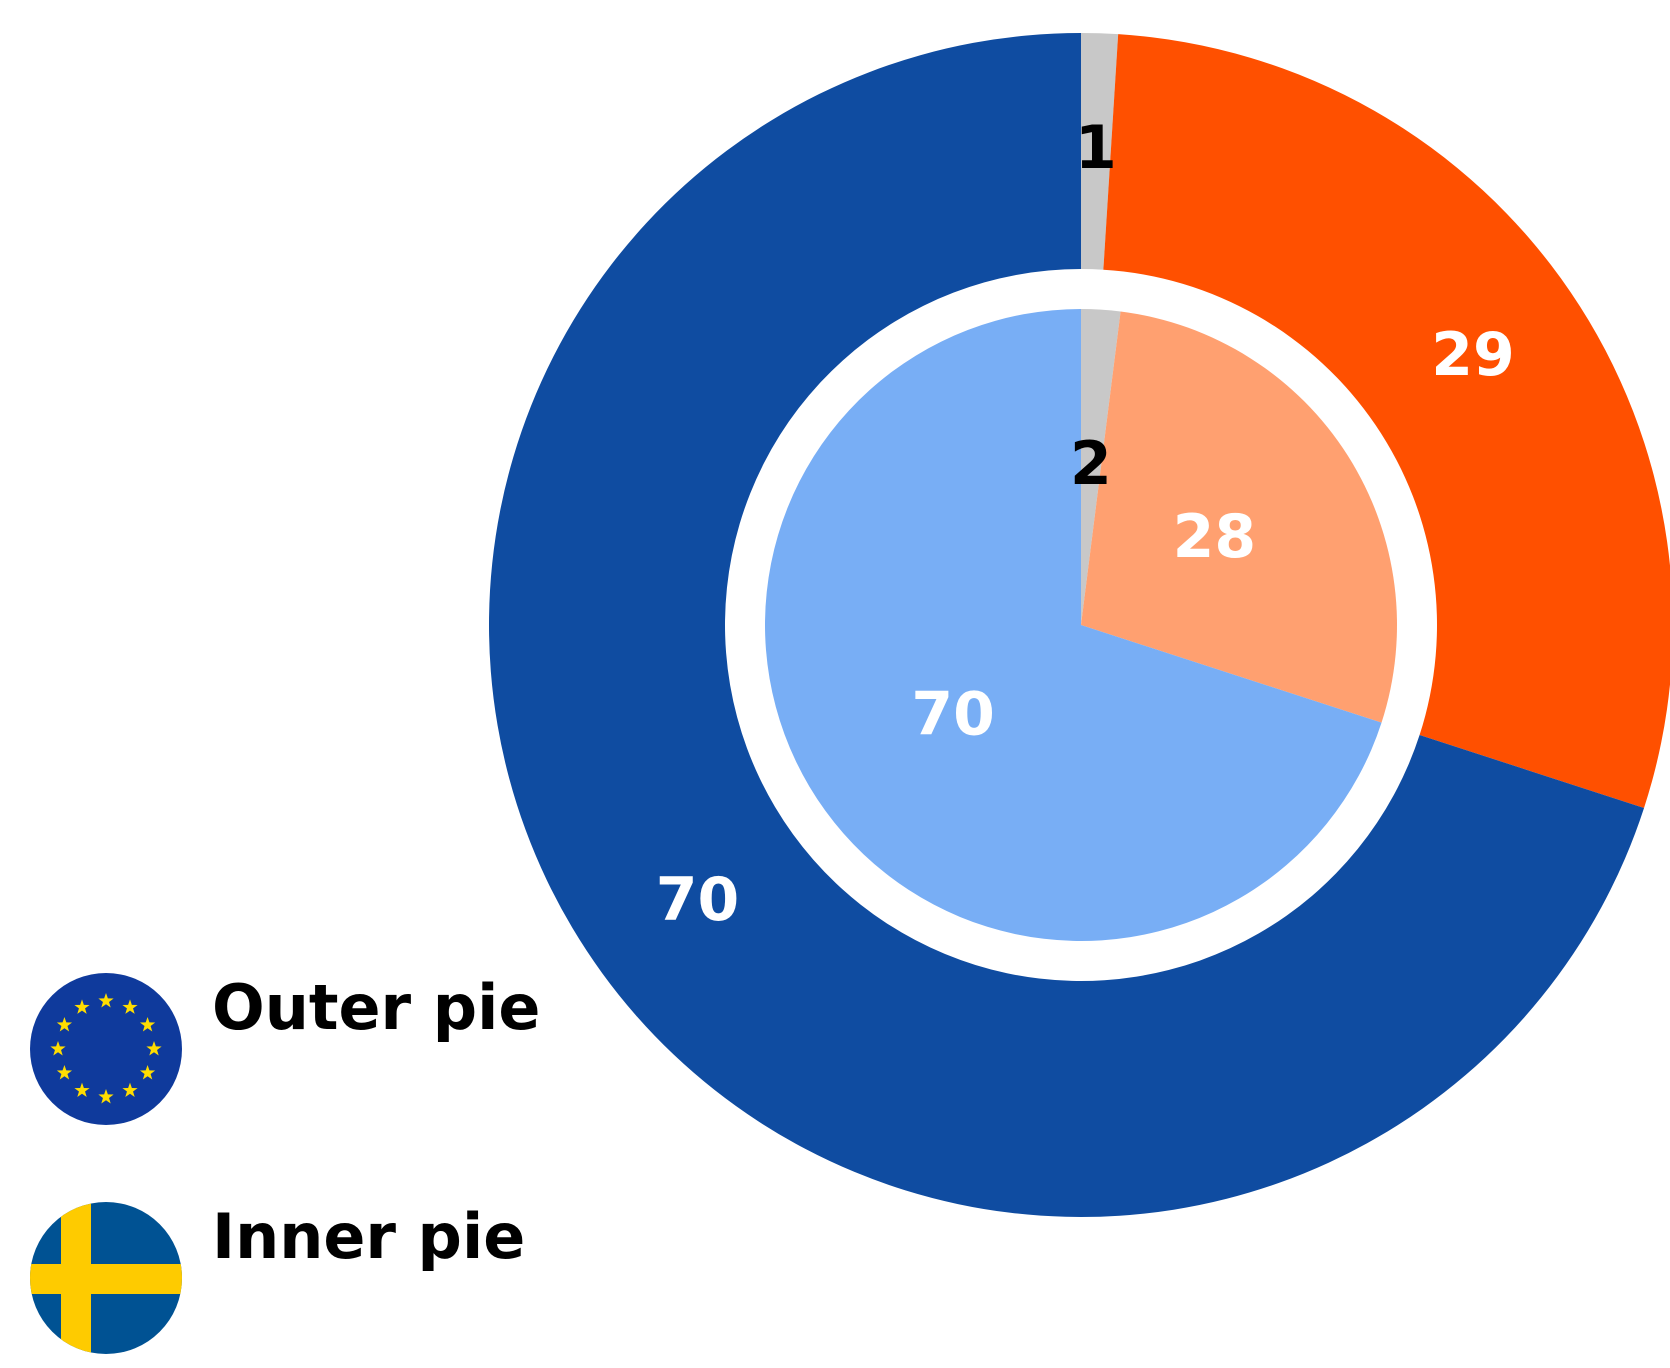 The image size is (1670, 1368). I want to click on data-label: 29, so click(1473, 355).